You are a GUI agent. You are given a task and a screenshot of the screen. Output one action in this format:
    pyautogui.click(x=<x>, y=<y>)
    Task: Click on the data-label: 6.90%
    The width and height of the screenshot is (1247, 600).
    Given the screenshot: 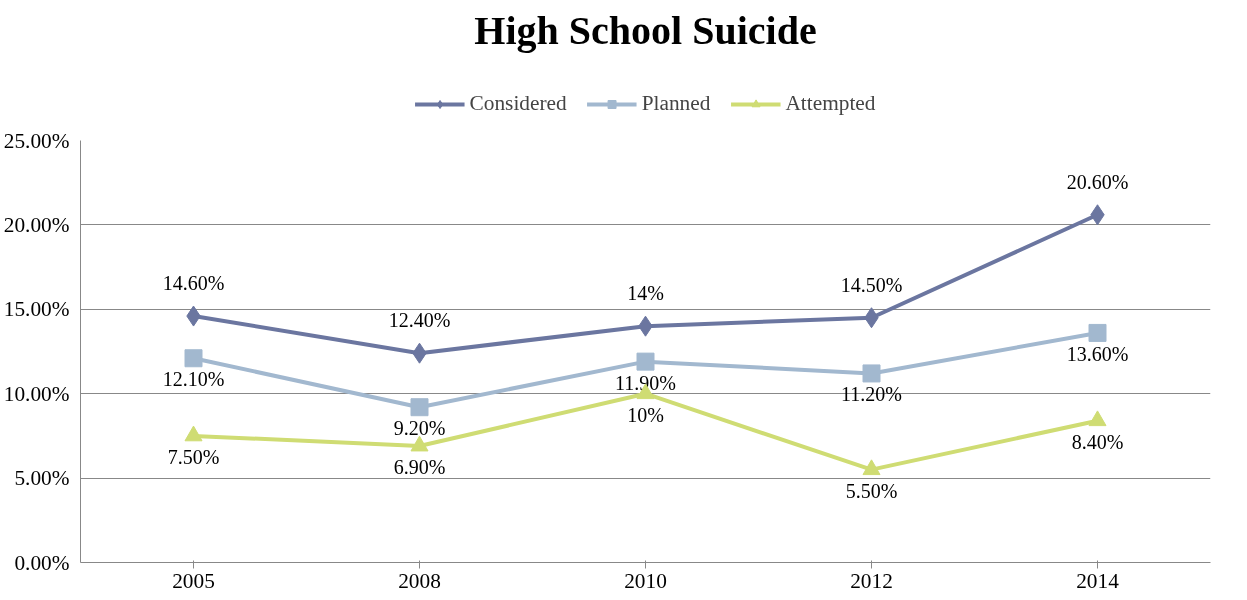 What is the action you would take?
    pyautogui.click(x=419, y=467)
    